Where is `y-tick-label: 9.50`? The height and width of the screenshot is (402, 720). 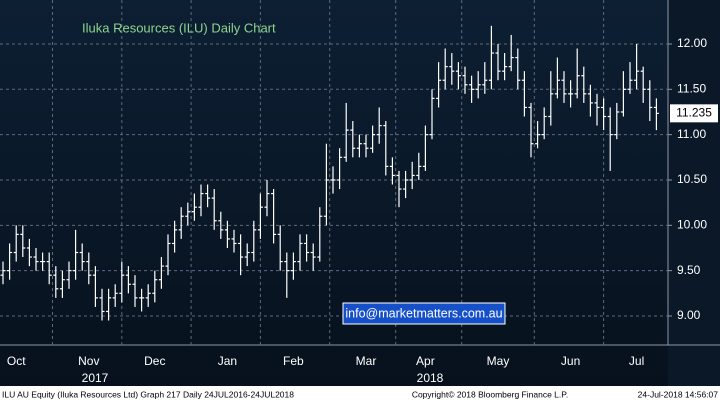 y-tick-label: 9.50 is located at coordinates (689, 270).